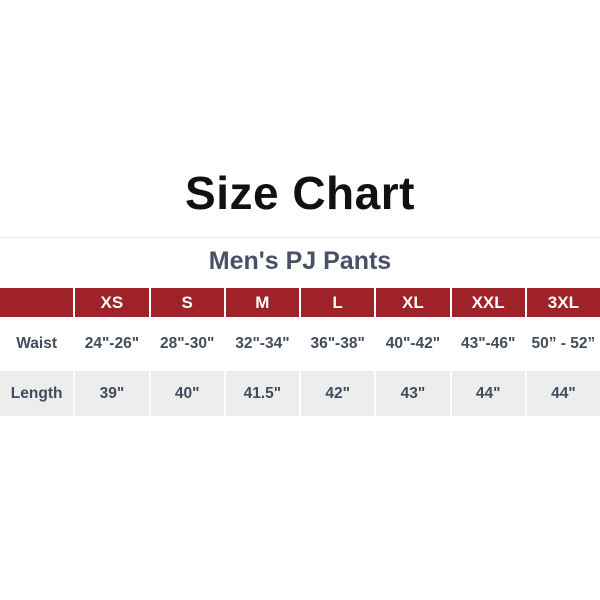 This screenshot has width=600, height=600. I want to click on waist-value-xxl: 43"-46", so click(488, 343).